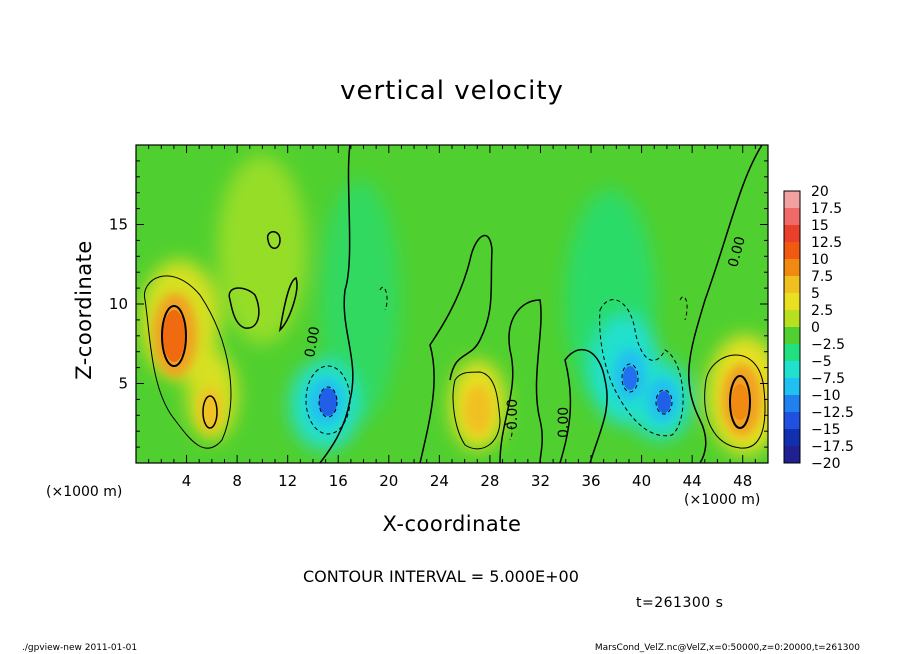 This screenshot has height=654, width=904. I want to click on x-tick-label: 44, so click(692, 481).